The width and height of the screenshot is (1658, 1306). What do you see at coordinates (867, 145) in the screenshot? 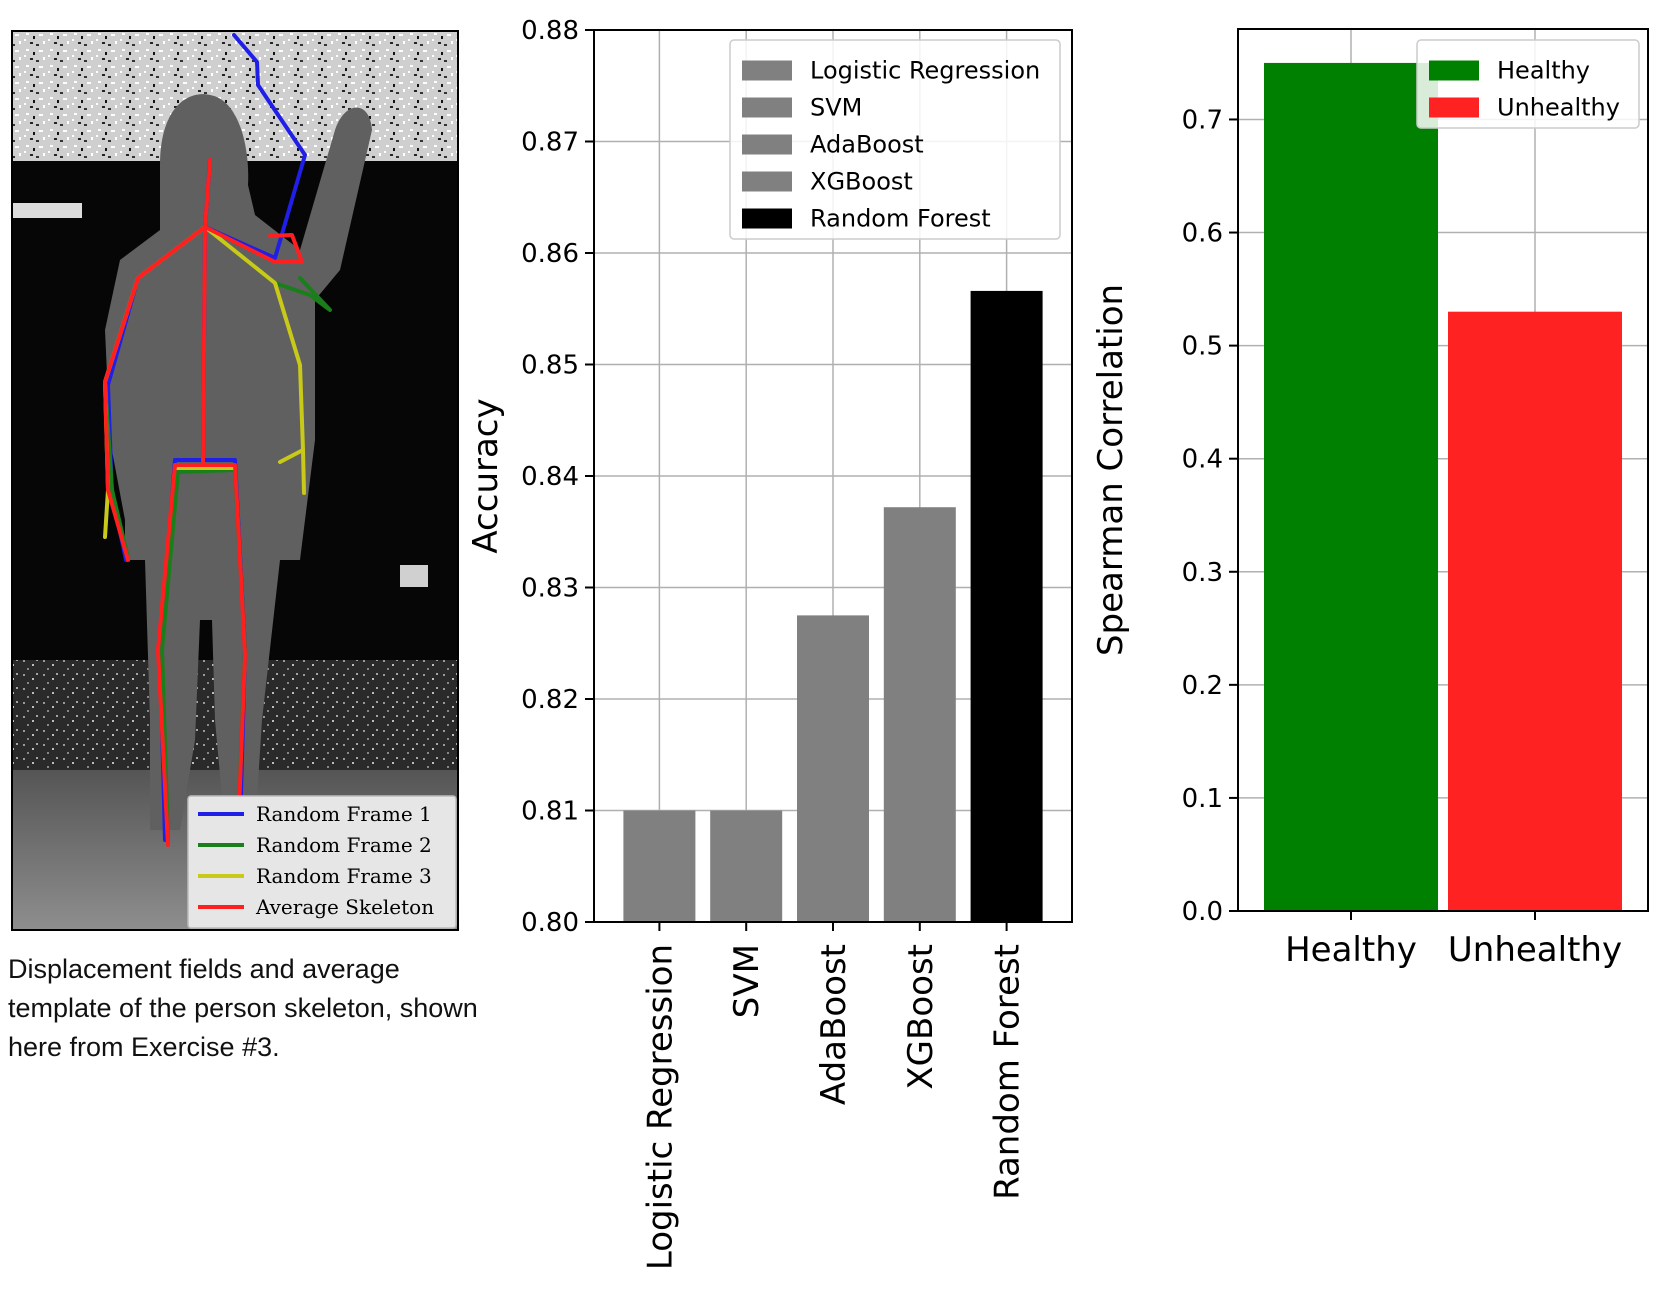
I see `legend-label-adaboost: AdaBoost` at bounding box center [867, 145].